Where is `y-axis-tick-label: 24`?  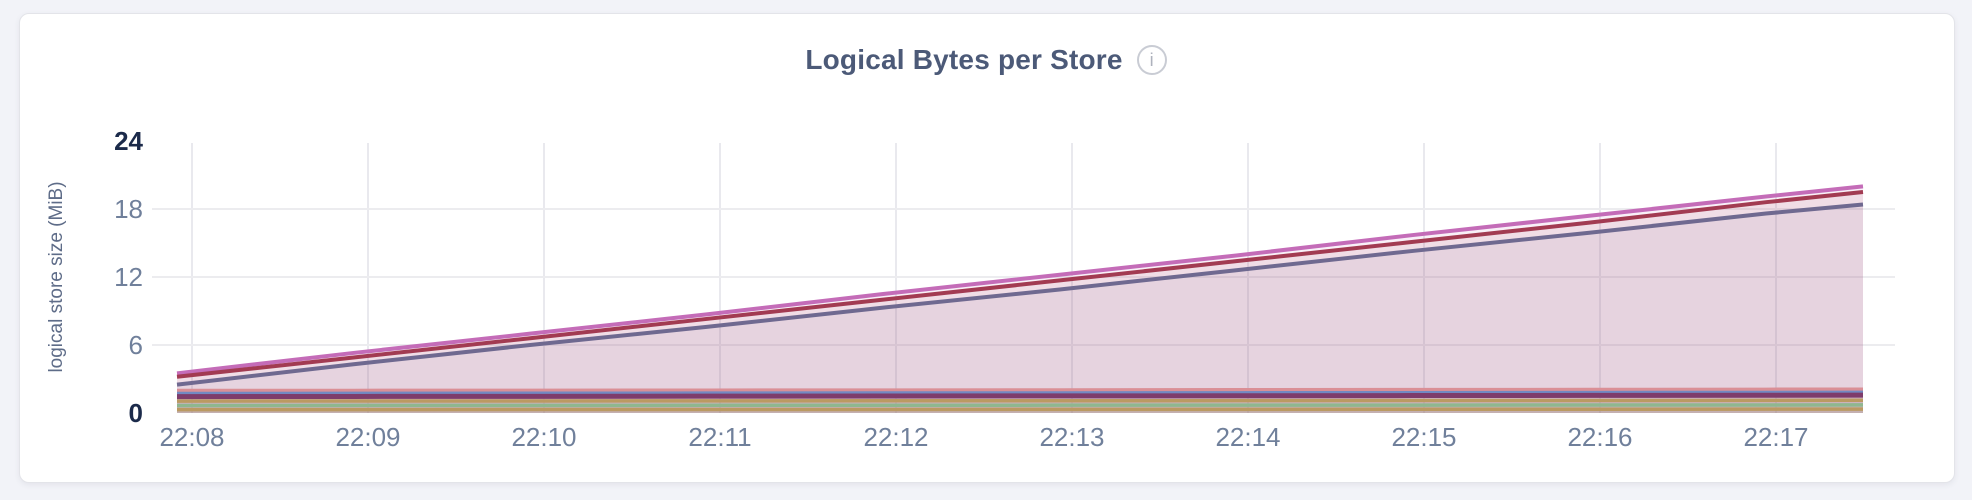
y-axis-tick-label: 24 is located at coordinates (128, 141).